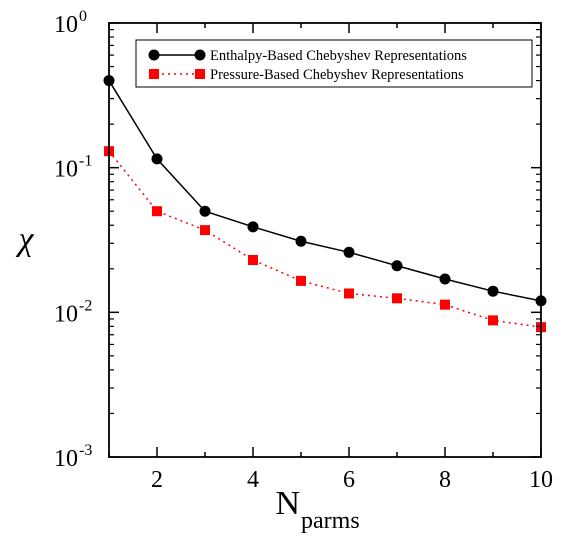 The width and height of the screenshot is (564, 539). I want to click on x-tick-label: 10, so click(541, 480).